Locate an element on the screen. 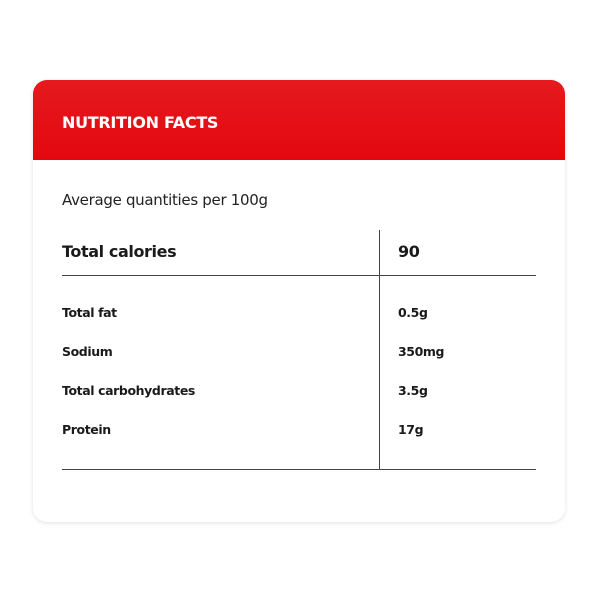 The height and width of the screenshot is (600, 600). nutrient-value: 17g is located at coordinates (411, 429).